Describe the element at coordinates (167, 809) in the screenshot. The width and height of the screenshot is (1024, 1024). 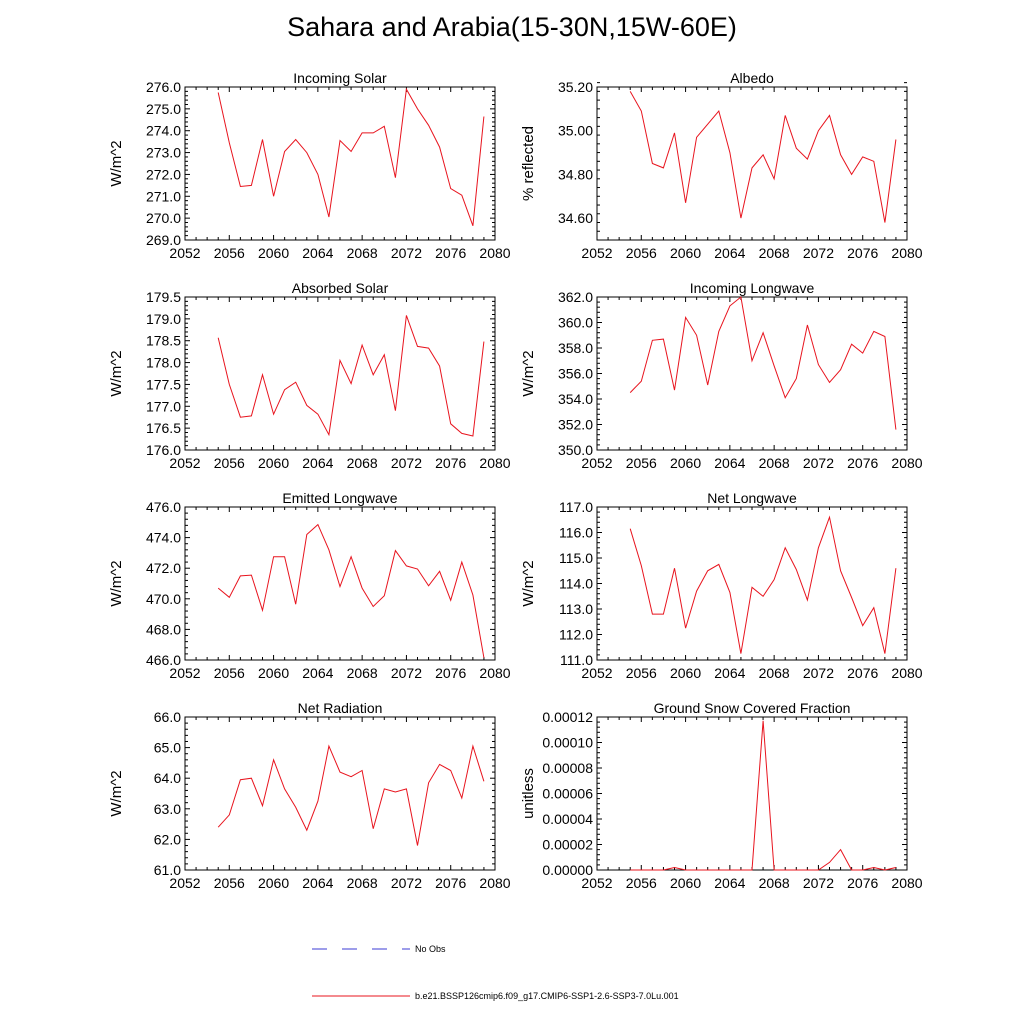
I see `y-tick-label: 63.0` at that location.